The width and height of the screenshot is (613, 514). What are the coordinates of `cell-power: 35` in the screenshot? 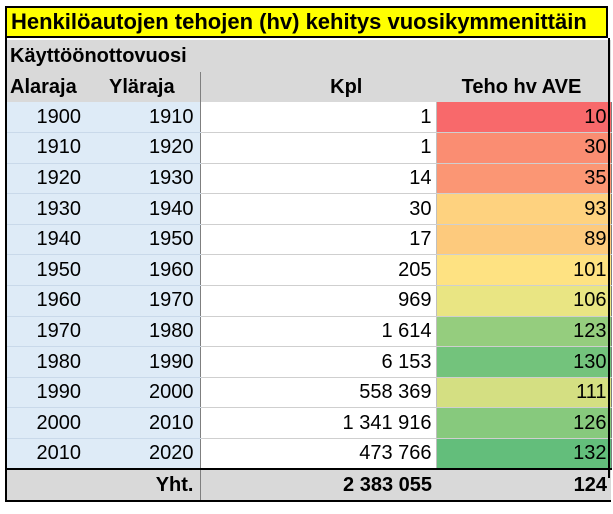 It's located at (524, 179).